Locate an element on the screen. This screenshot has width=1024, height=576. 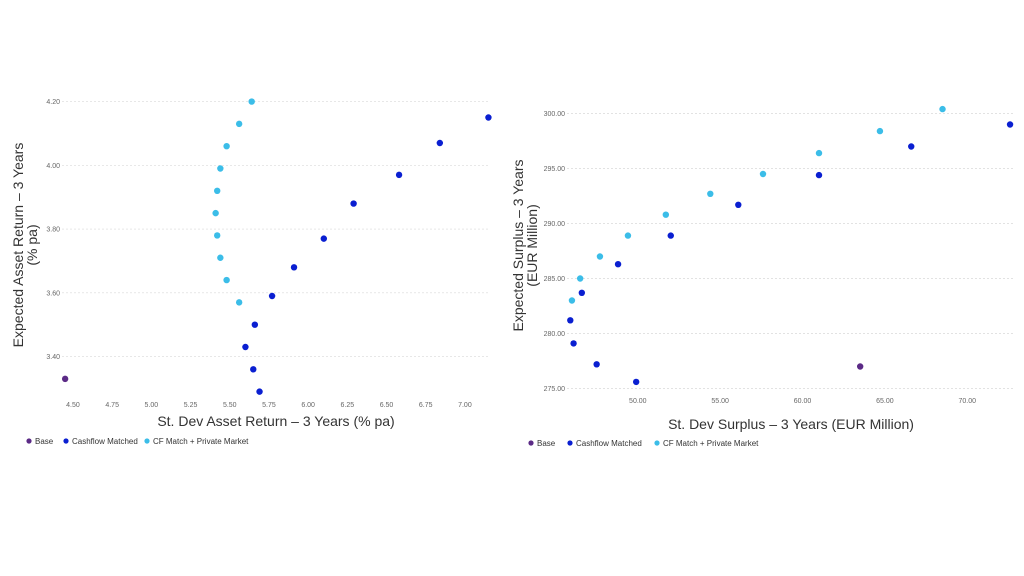
left-y-axis-title: Expected Asset Return – 3 Years(% pa) is located at coordinates (25, 245).